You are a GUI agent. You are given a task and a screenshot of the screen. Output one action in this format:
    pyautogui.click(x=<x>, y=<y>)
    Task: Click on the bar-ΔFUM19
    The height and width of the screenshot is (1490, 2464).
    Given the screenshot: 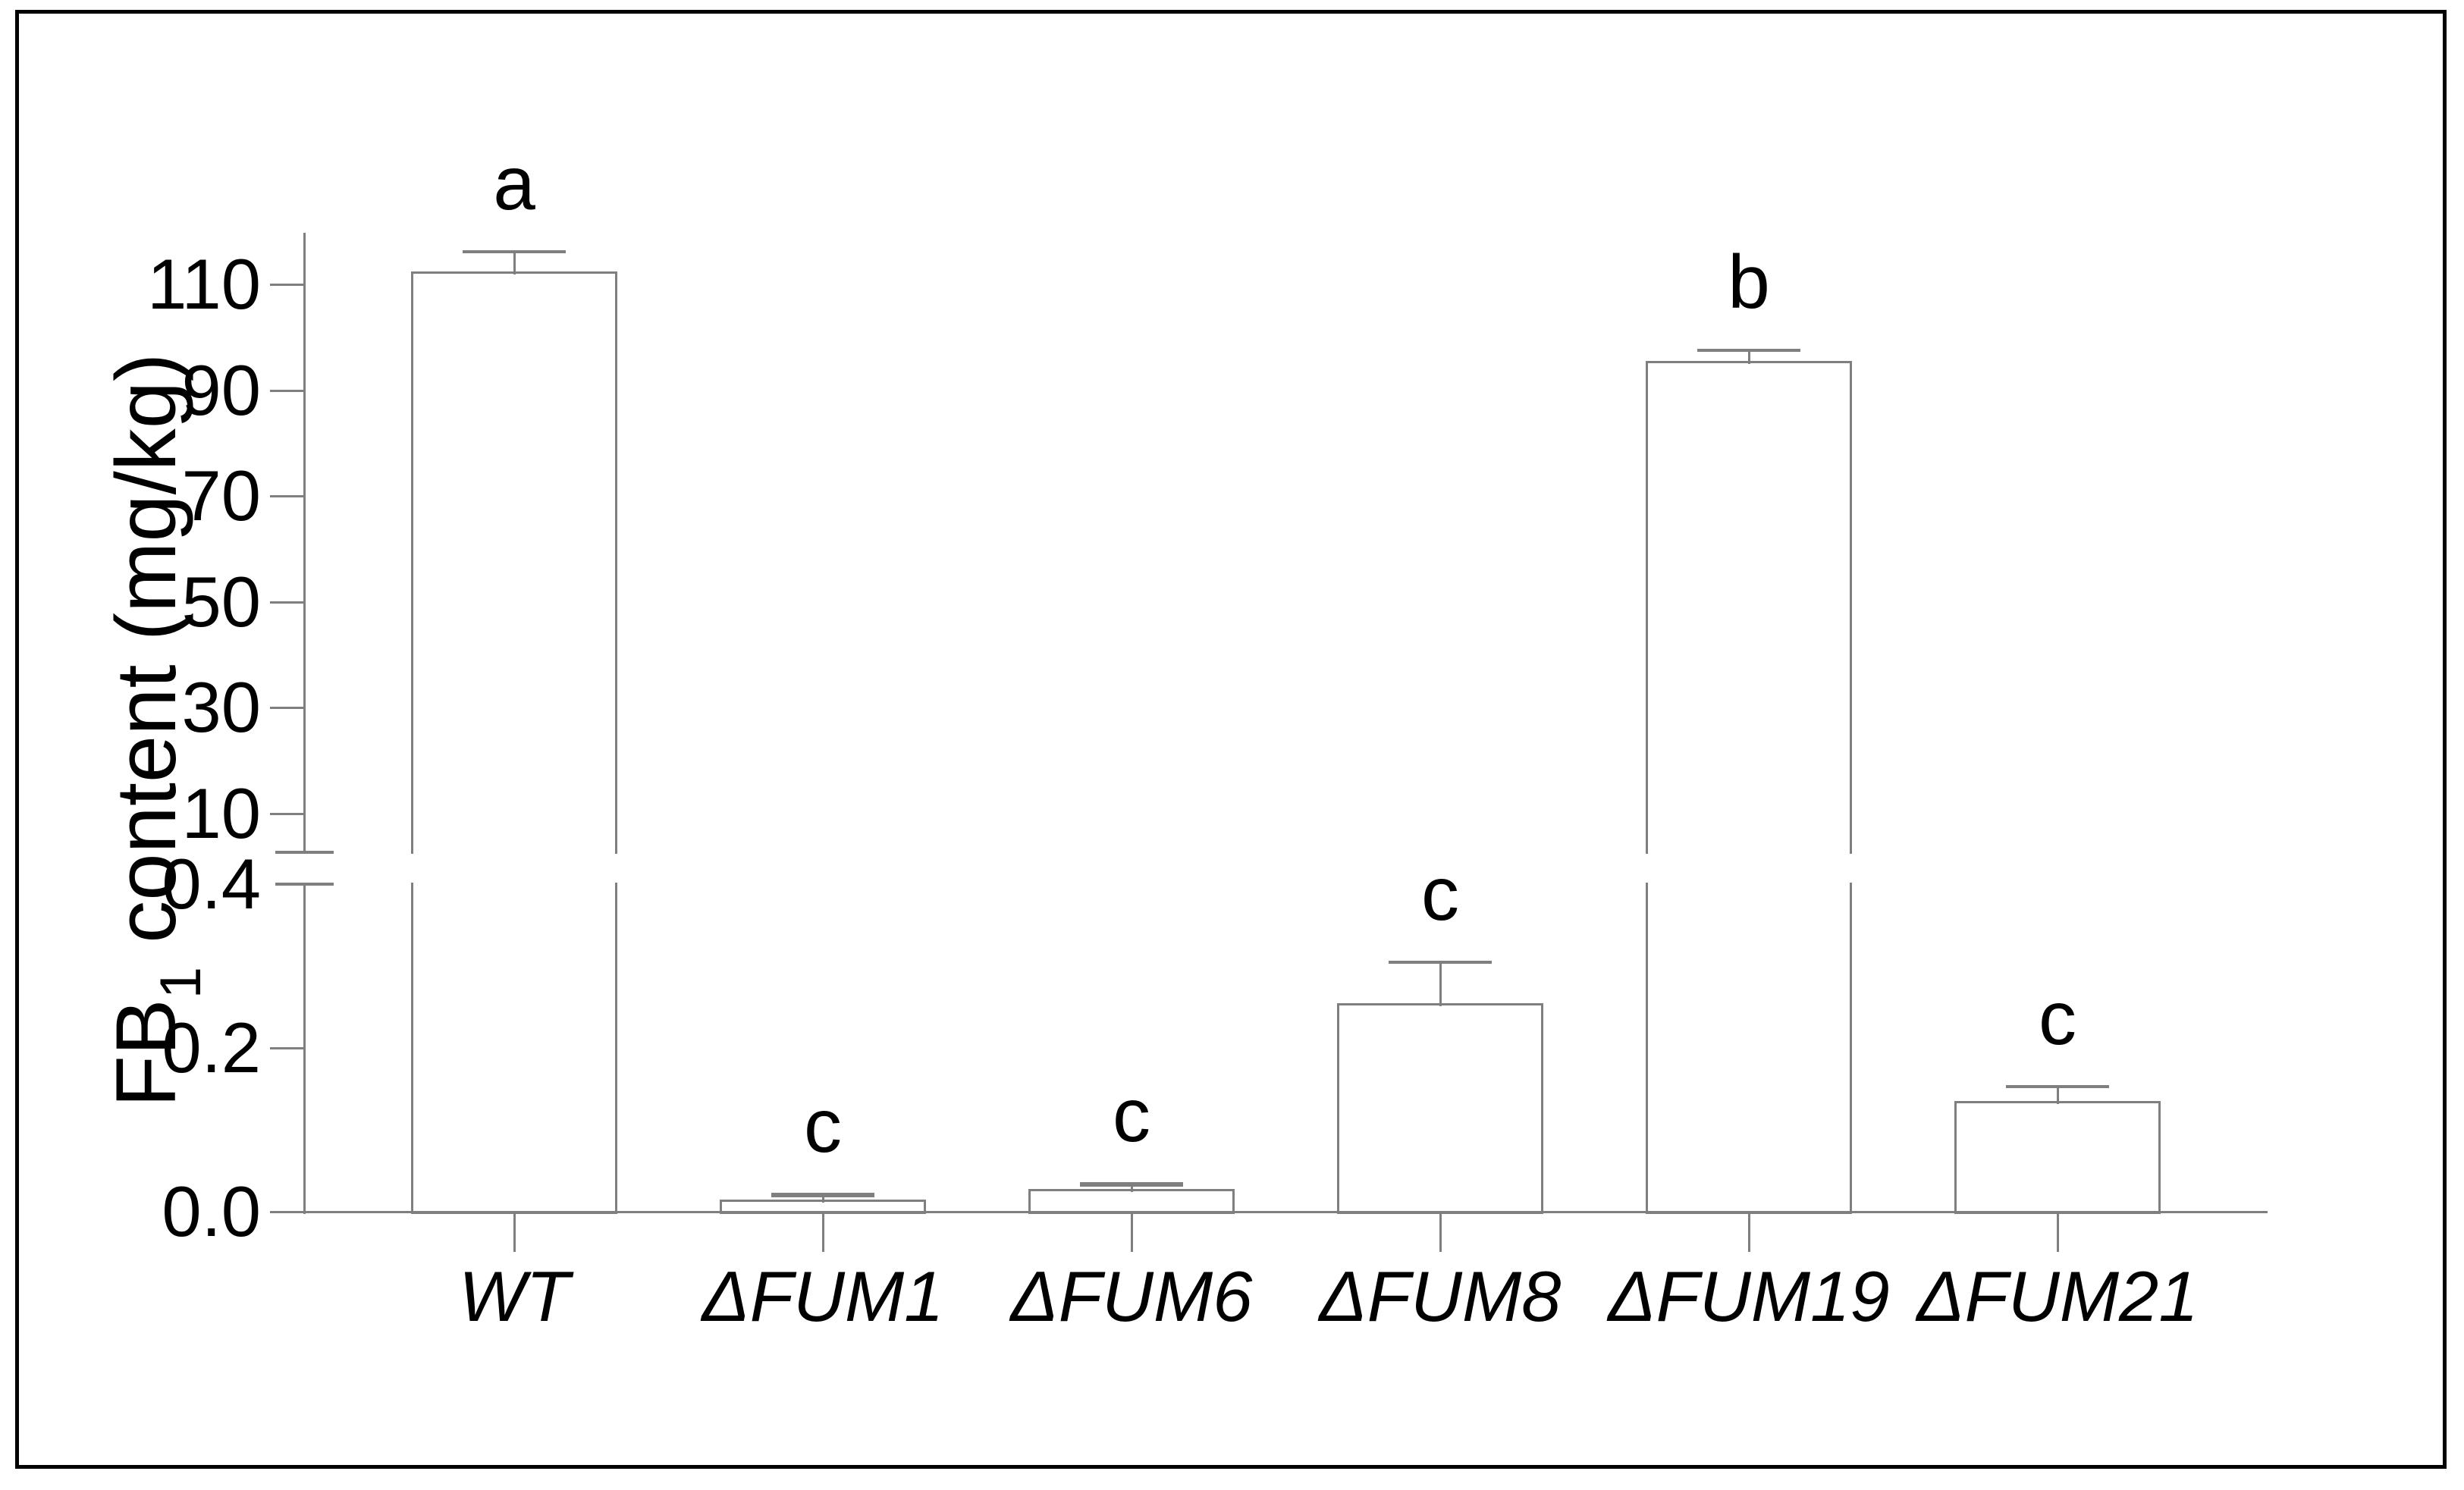 What is the action you would take?
    pyautogui.click(x=1749, y=787)
    